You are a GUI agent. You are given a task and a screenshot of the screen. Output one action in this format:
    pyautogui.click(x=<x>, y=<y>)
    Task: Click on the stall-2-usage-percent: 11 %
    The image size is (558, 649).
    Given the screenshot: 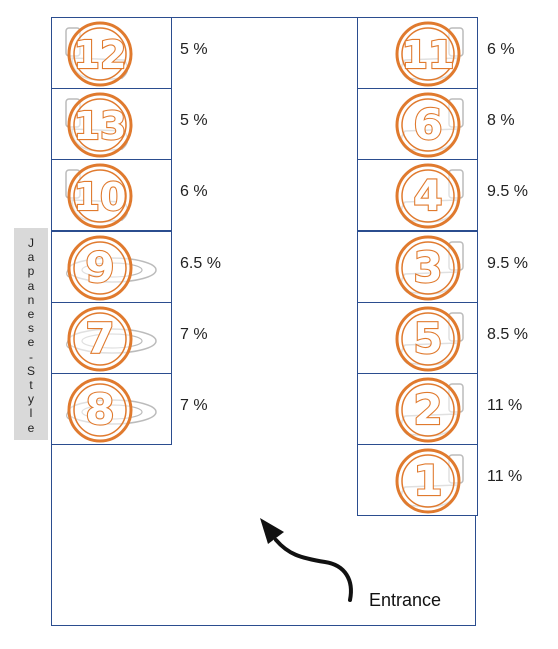 What is the action you would take?
    pyautogui.click(x=505, y=405)
    